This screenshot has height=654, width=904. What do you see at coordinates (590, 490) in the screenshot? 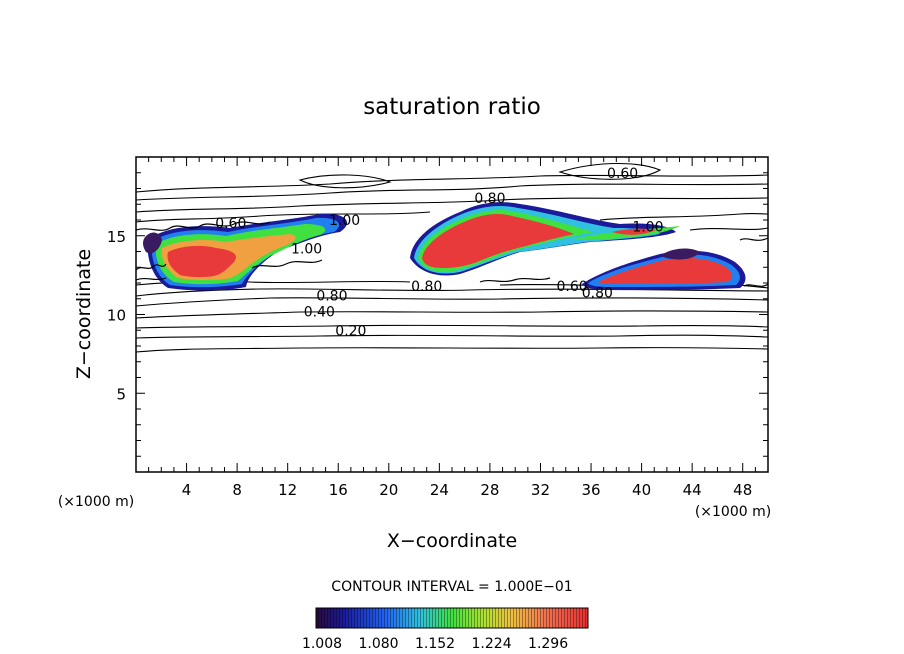
I see `x-tick-label: 36` at bounding box center [590, 490].